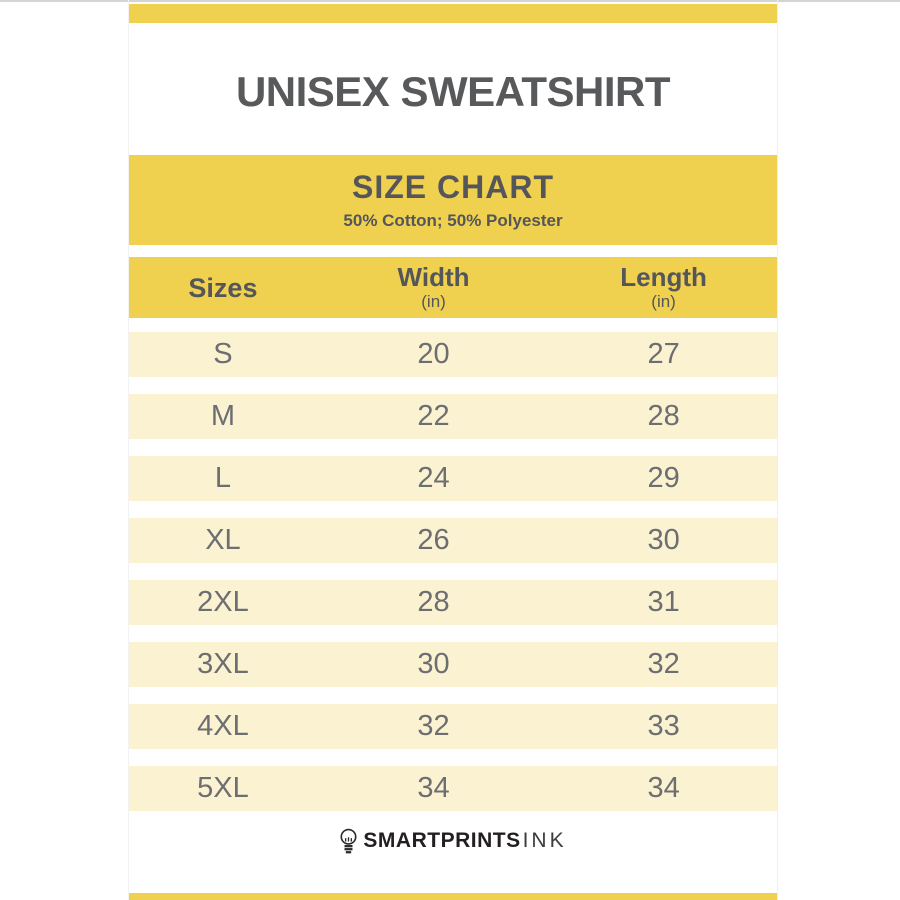  I want to click on brand-name-primary: SMARTPRINTS, so click(442, 840).